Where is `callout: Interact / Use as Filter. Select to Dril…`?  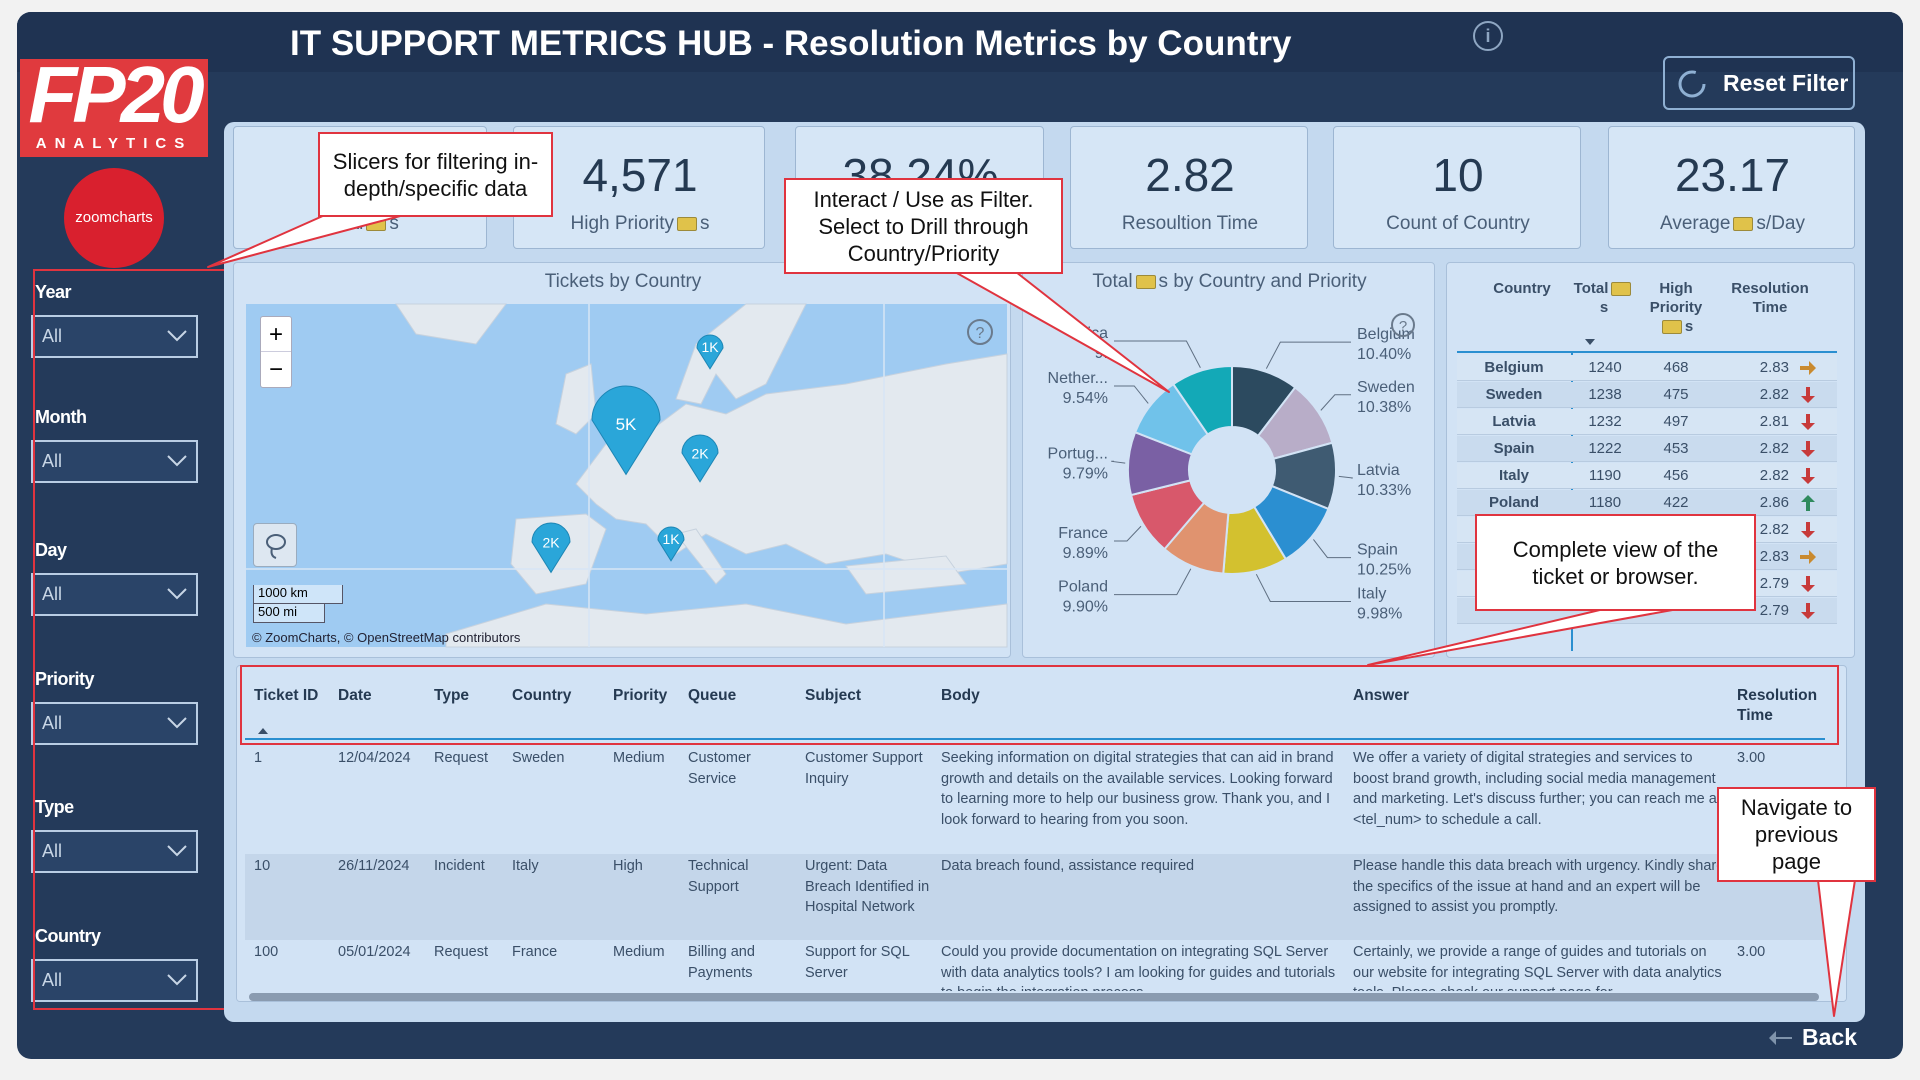 callout: Interact / Use as Filter. Select to Dril… is located at coordinates (923, 226).